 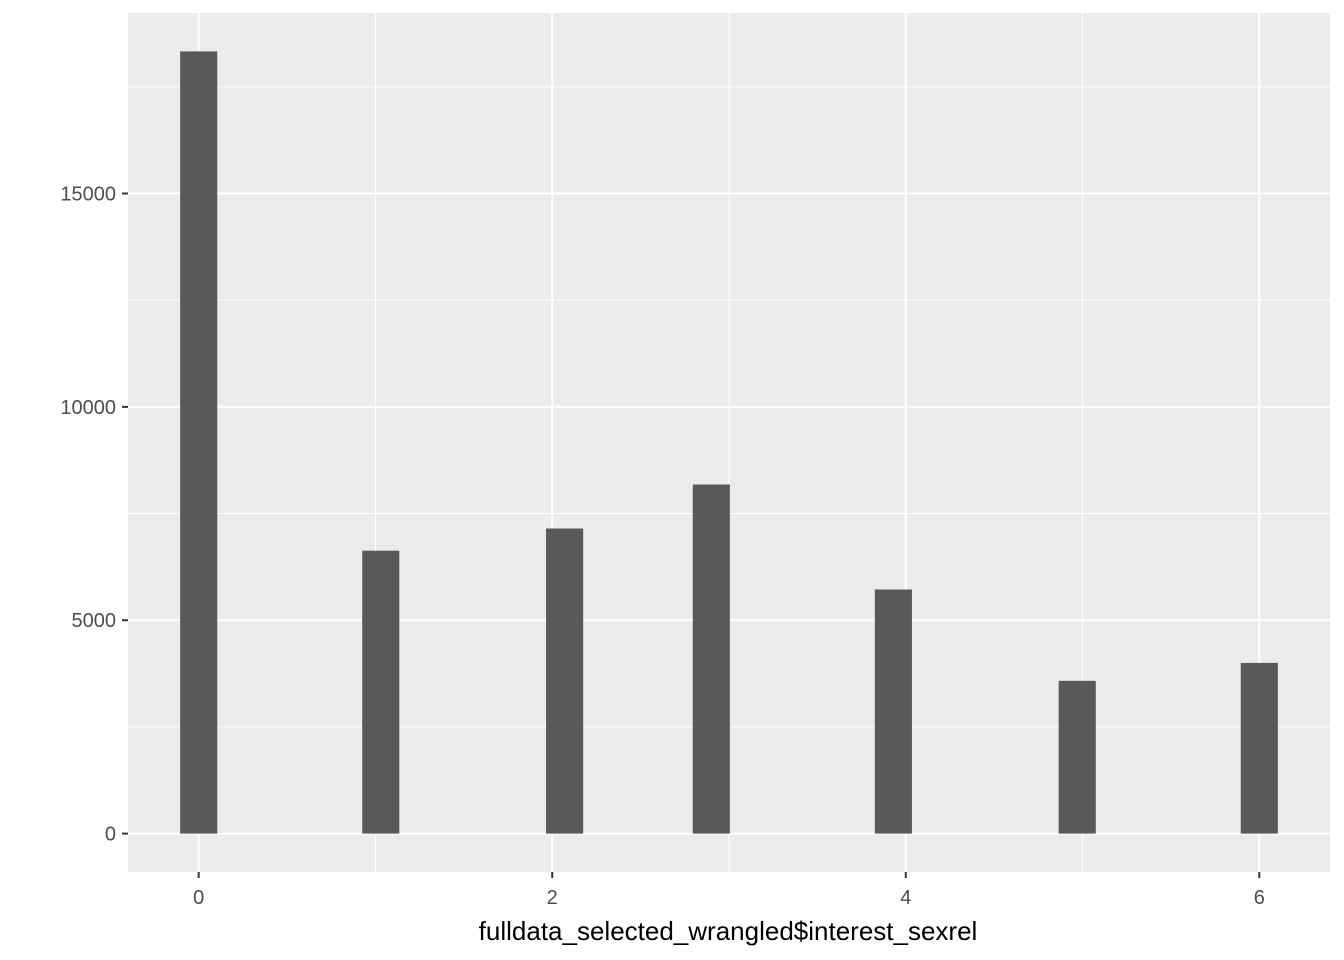 What do you see at coordinates (1259, 898) in the screenshot?
I see `x-tick-label: 6` at bounding box center [1259, 898].